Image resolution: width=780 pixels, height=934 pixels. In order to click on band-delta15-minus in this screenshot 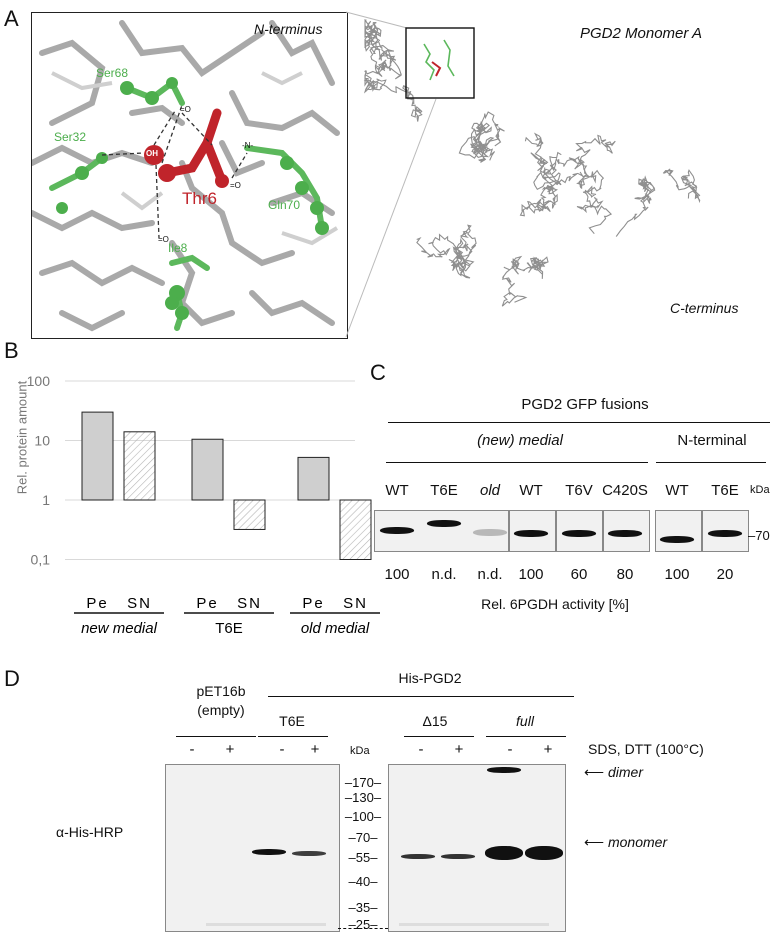, I will do `click(418, 856)`.